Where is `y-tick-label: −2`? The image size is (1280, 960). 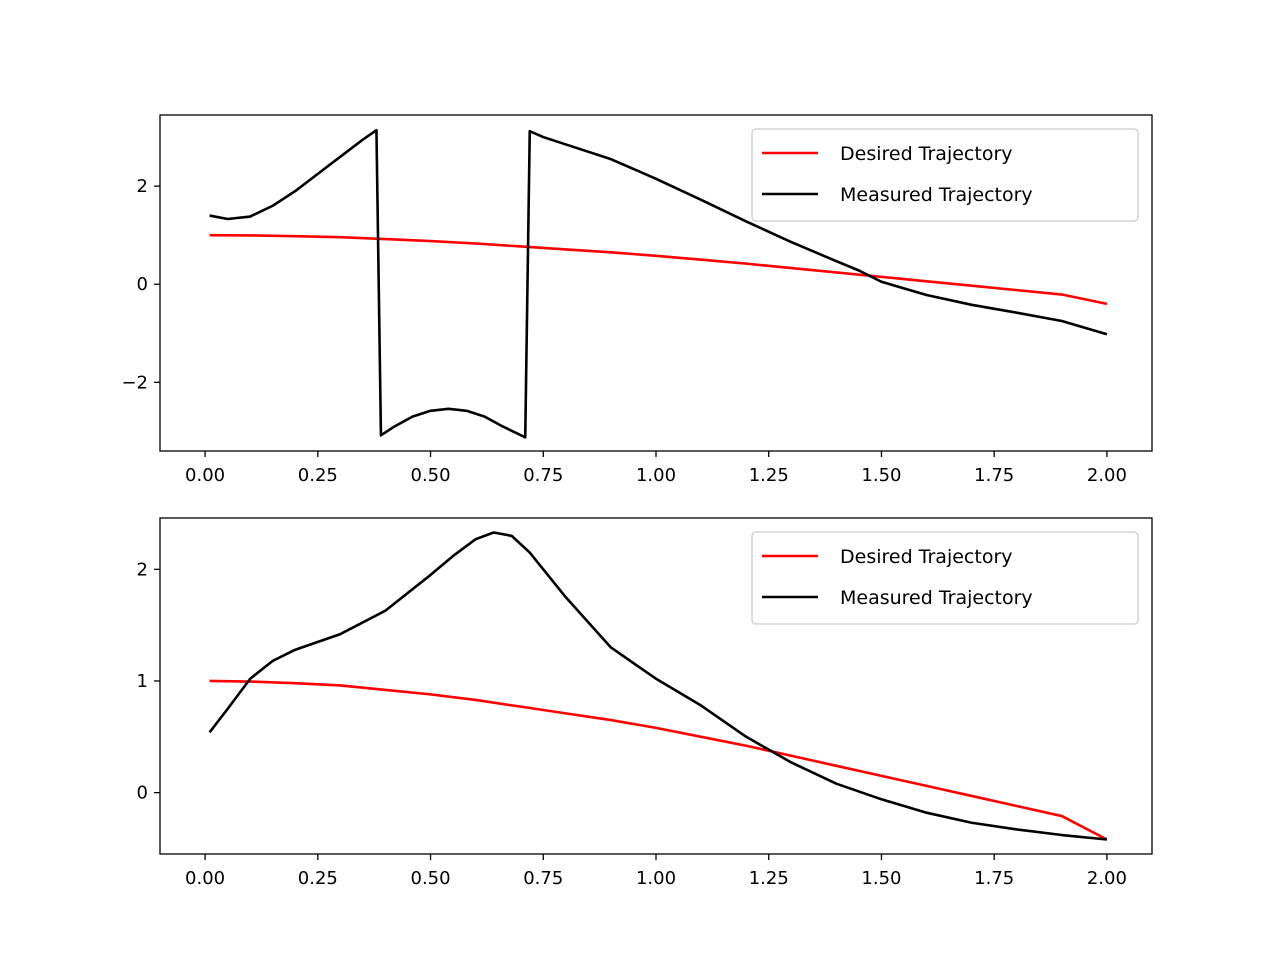
y-tick-label: −2 is located at coordinates (134, 382).